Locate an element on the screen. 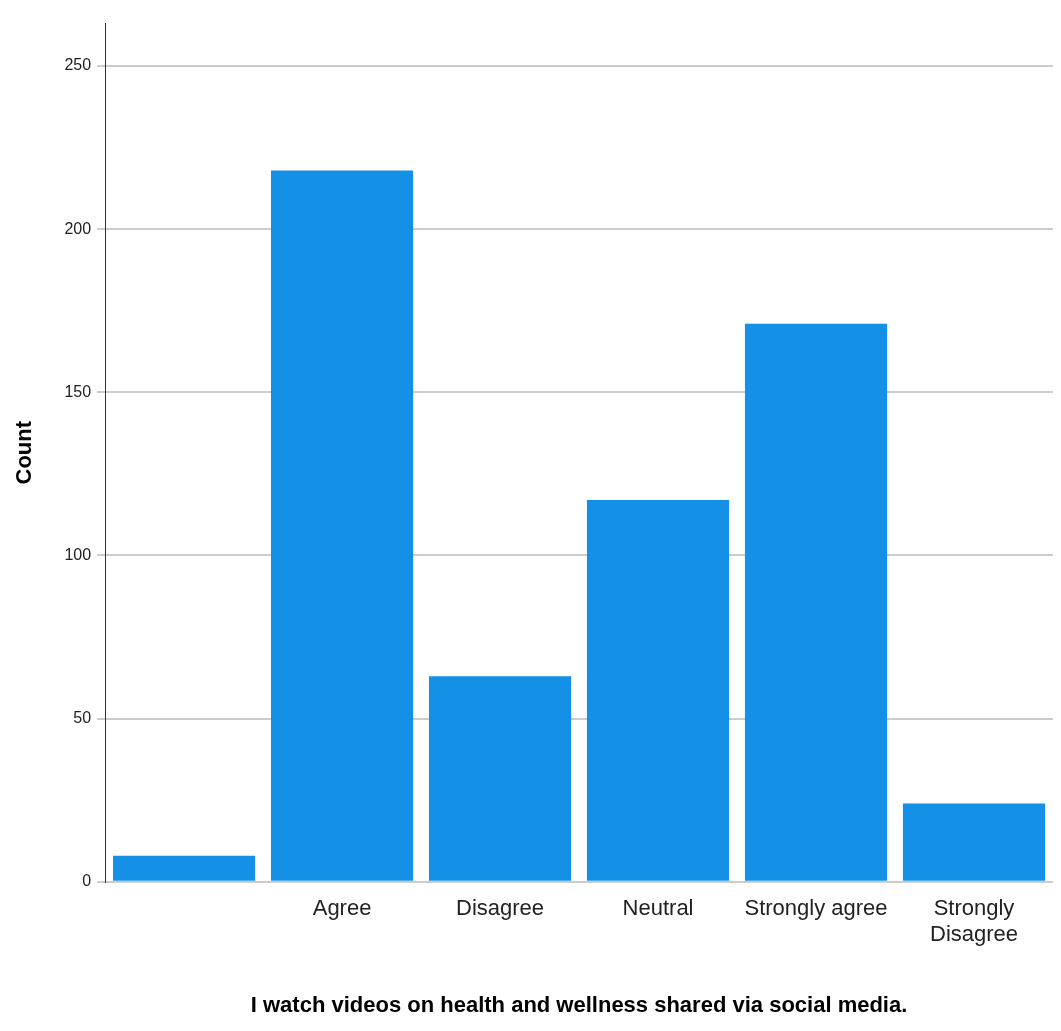  y-tick-label: 250 is located at coordinates (78, 65).